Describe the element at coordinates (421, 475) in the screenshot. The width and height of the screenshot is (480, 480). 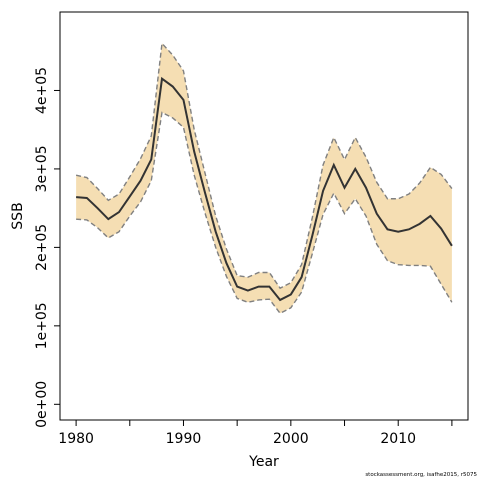
I see `footer-credit: stockassessment.org, isafhe2015, r5075` at that location.